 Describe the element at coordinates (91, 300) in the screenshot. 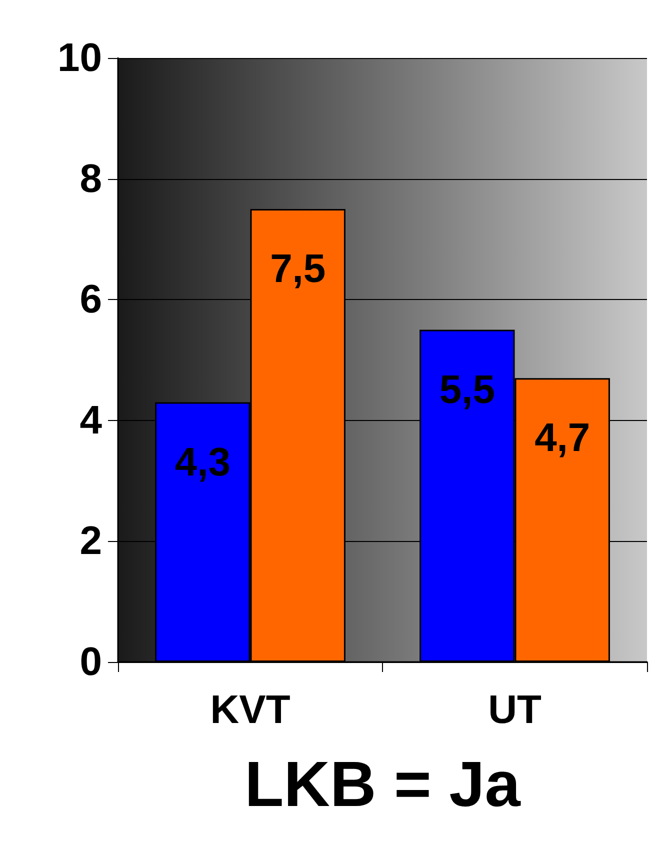

I see `y-tick-label: 6` at that location.